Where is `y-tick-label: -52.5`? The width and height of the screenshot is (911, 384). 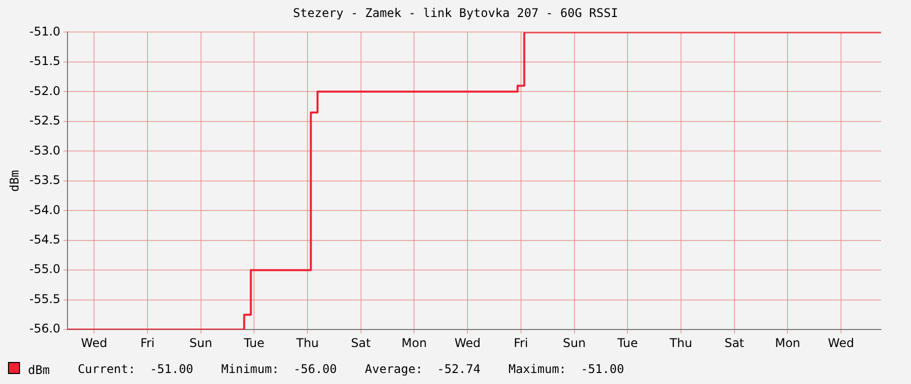 y-tick-label: -52.5 is located at coordinates (44, 121).